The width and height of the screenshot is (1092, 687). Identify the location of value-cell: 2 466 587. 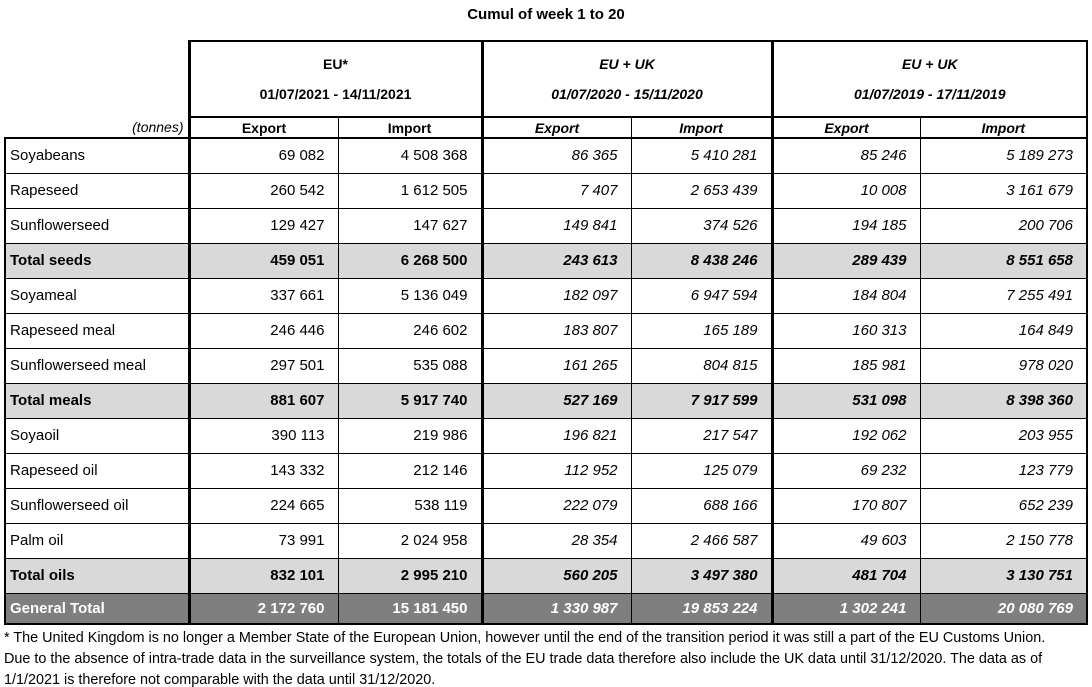
(701, 540).